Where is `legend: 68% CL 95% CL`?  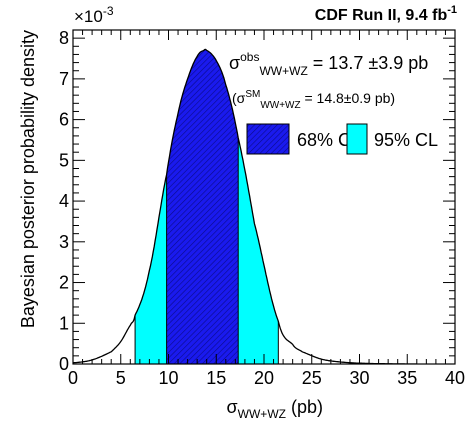
legend: 68% CL 95% CL is located at coordinates (342, 139).